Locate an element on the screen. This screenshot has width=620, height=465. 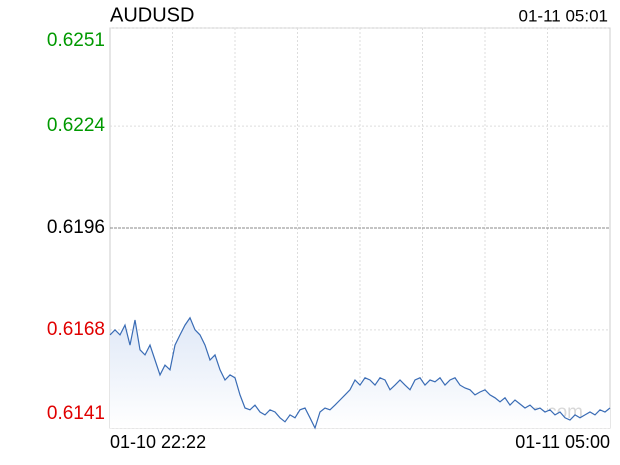
y-tick-label: 0.6168 is located at coordinates (76, 329).